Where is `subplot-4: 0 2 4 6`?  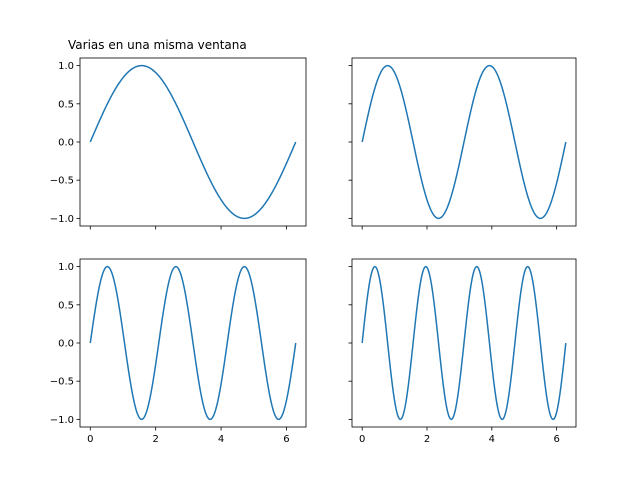 subplot-4: 0 2 4 6 is located at coordinates (462, 351).